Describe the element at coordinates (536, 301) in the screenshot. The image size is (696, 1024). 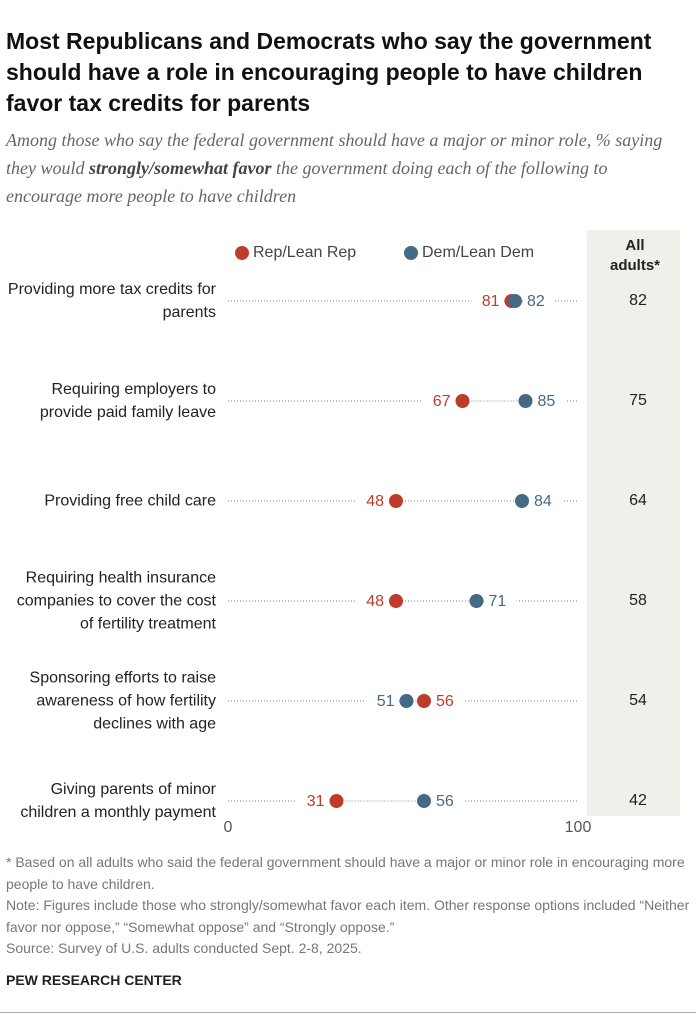
I see `value-label: 82` at that location.